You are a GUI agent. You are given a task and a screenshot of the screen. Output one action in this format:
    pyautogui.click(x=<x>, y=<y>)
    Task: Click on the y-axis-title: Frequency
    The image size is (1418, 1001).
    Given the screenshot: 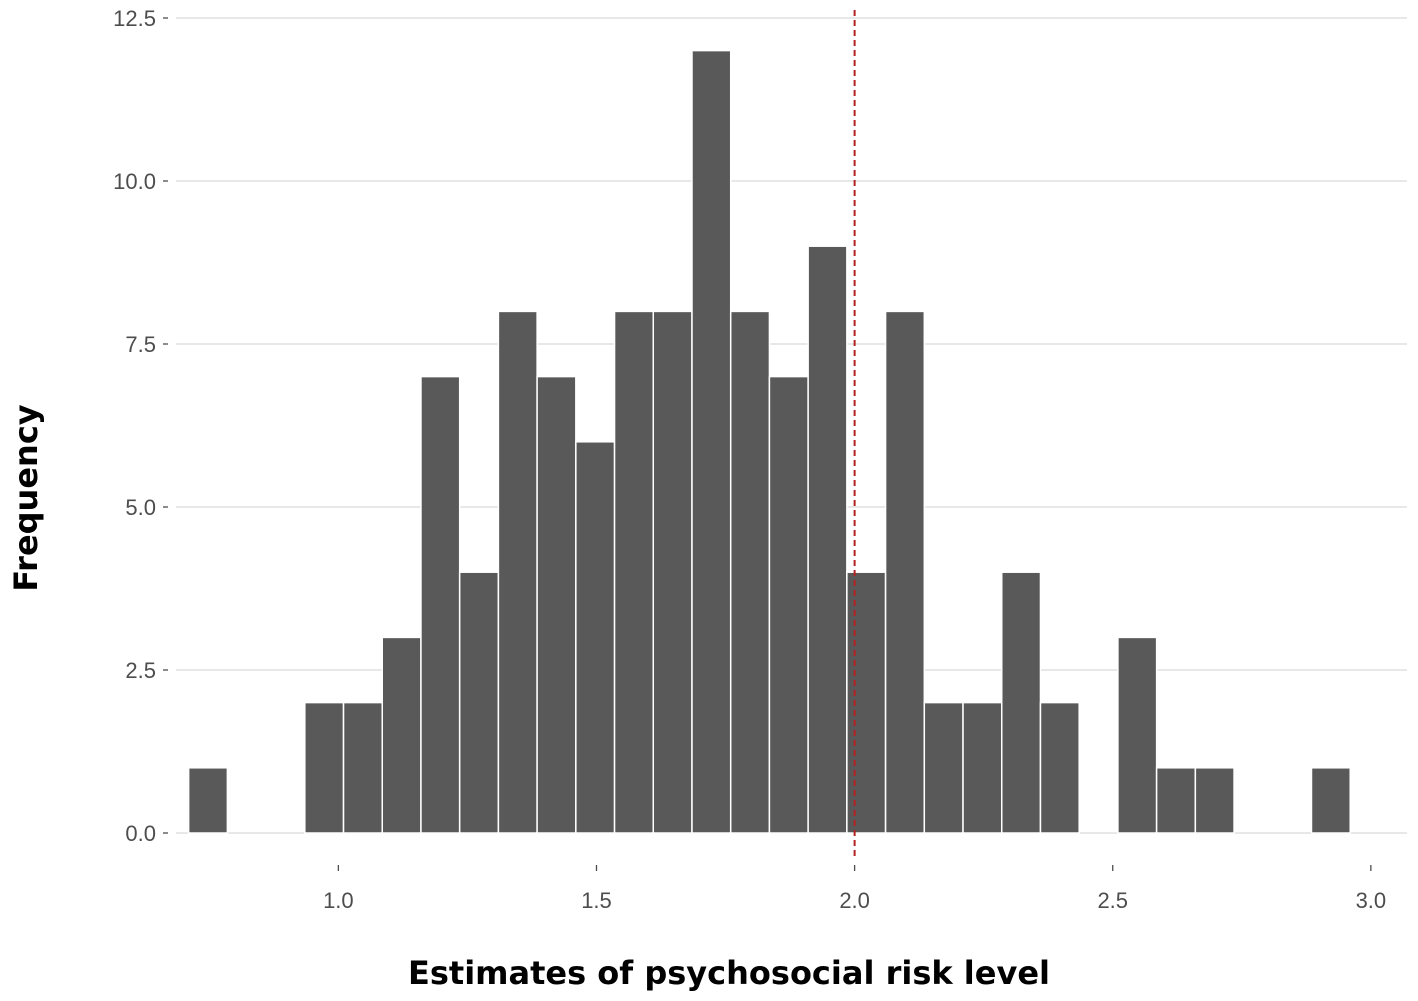 What is the action you would take?
    pyautogui.click(x=26, y=497)
    